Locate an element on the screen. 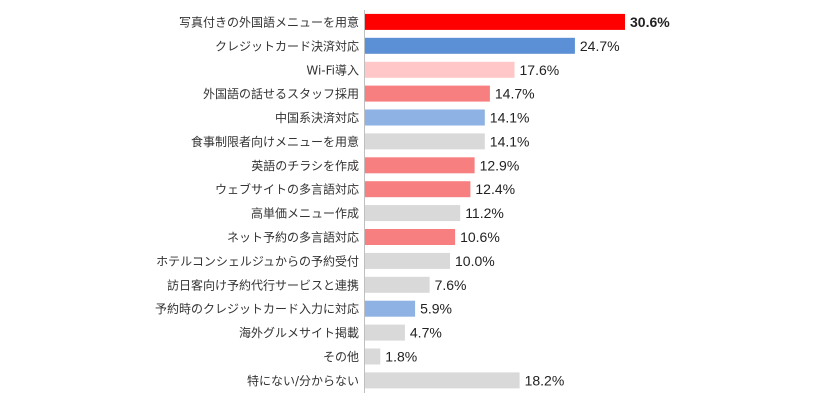 Image resolution: width=840 pixels, height=407 pixels. category-label: 写真付きの外国語メニューを用意 is located at coordinates (269, 21).